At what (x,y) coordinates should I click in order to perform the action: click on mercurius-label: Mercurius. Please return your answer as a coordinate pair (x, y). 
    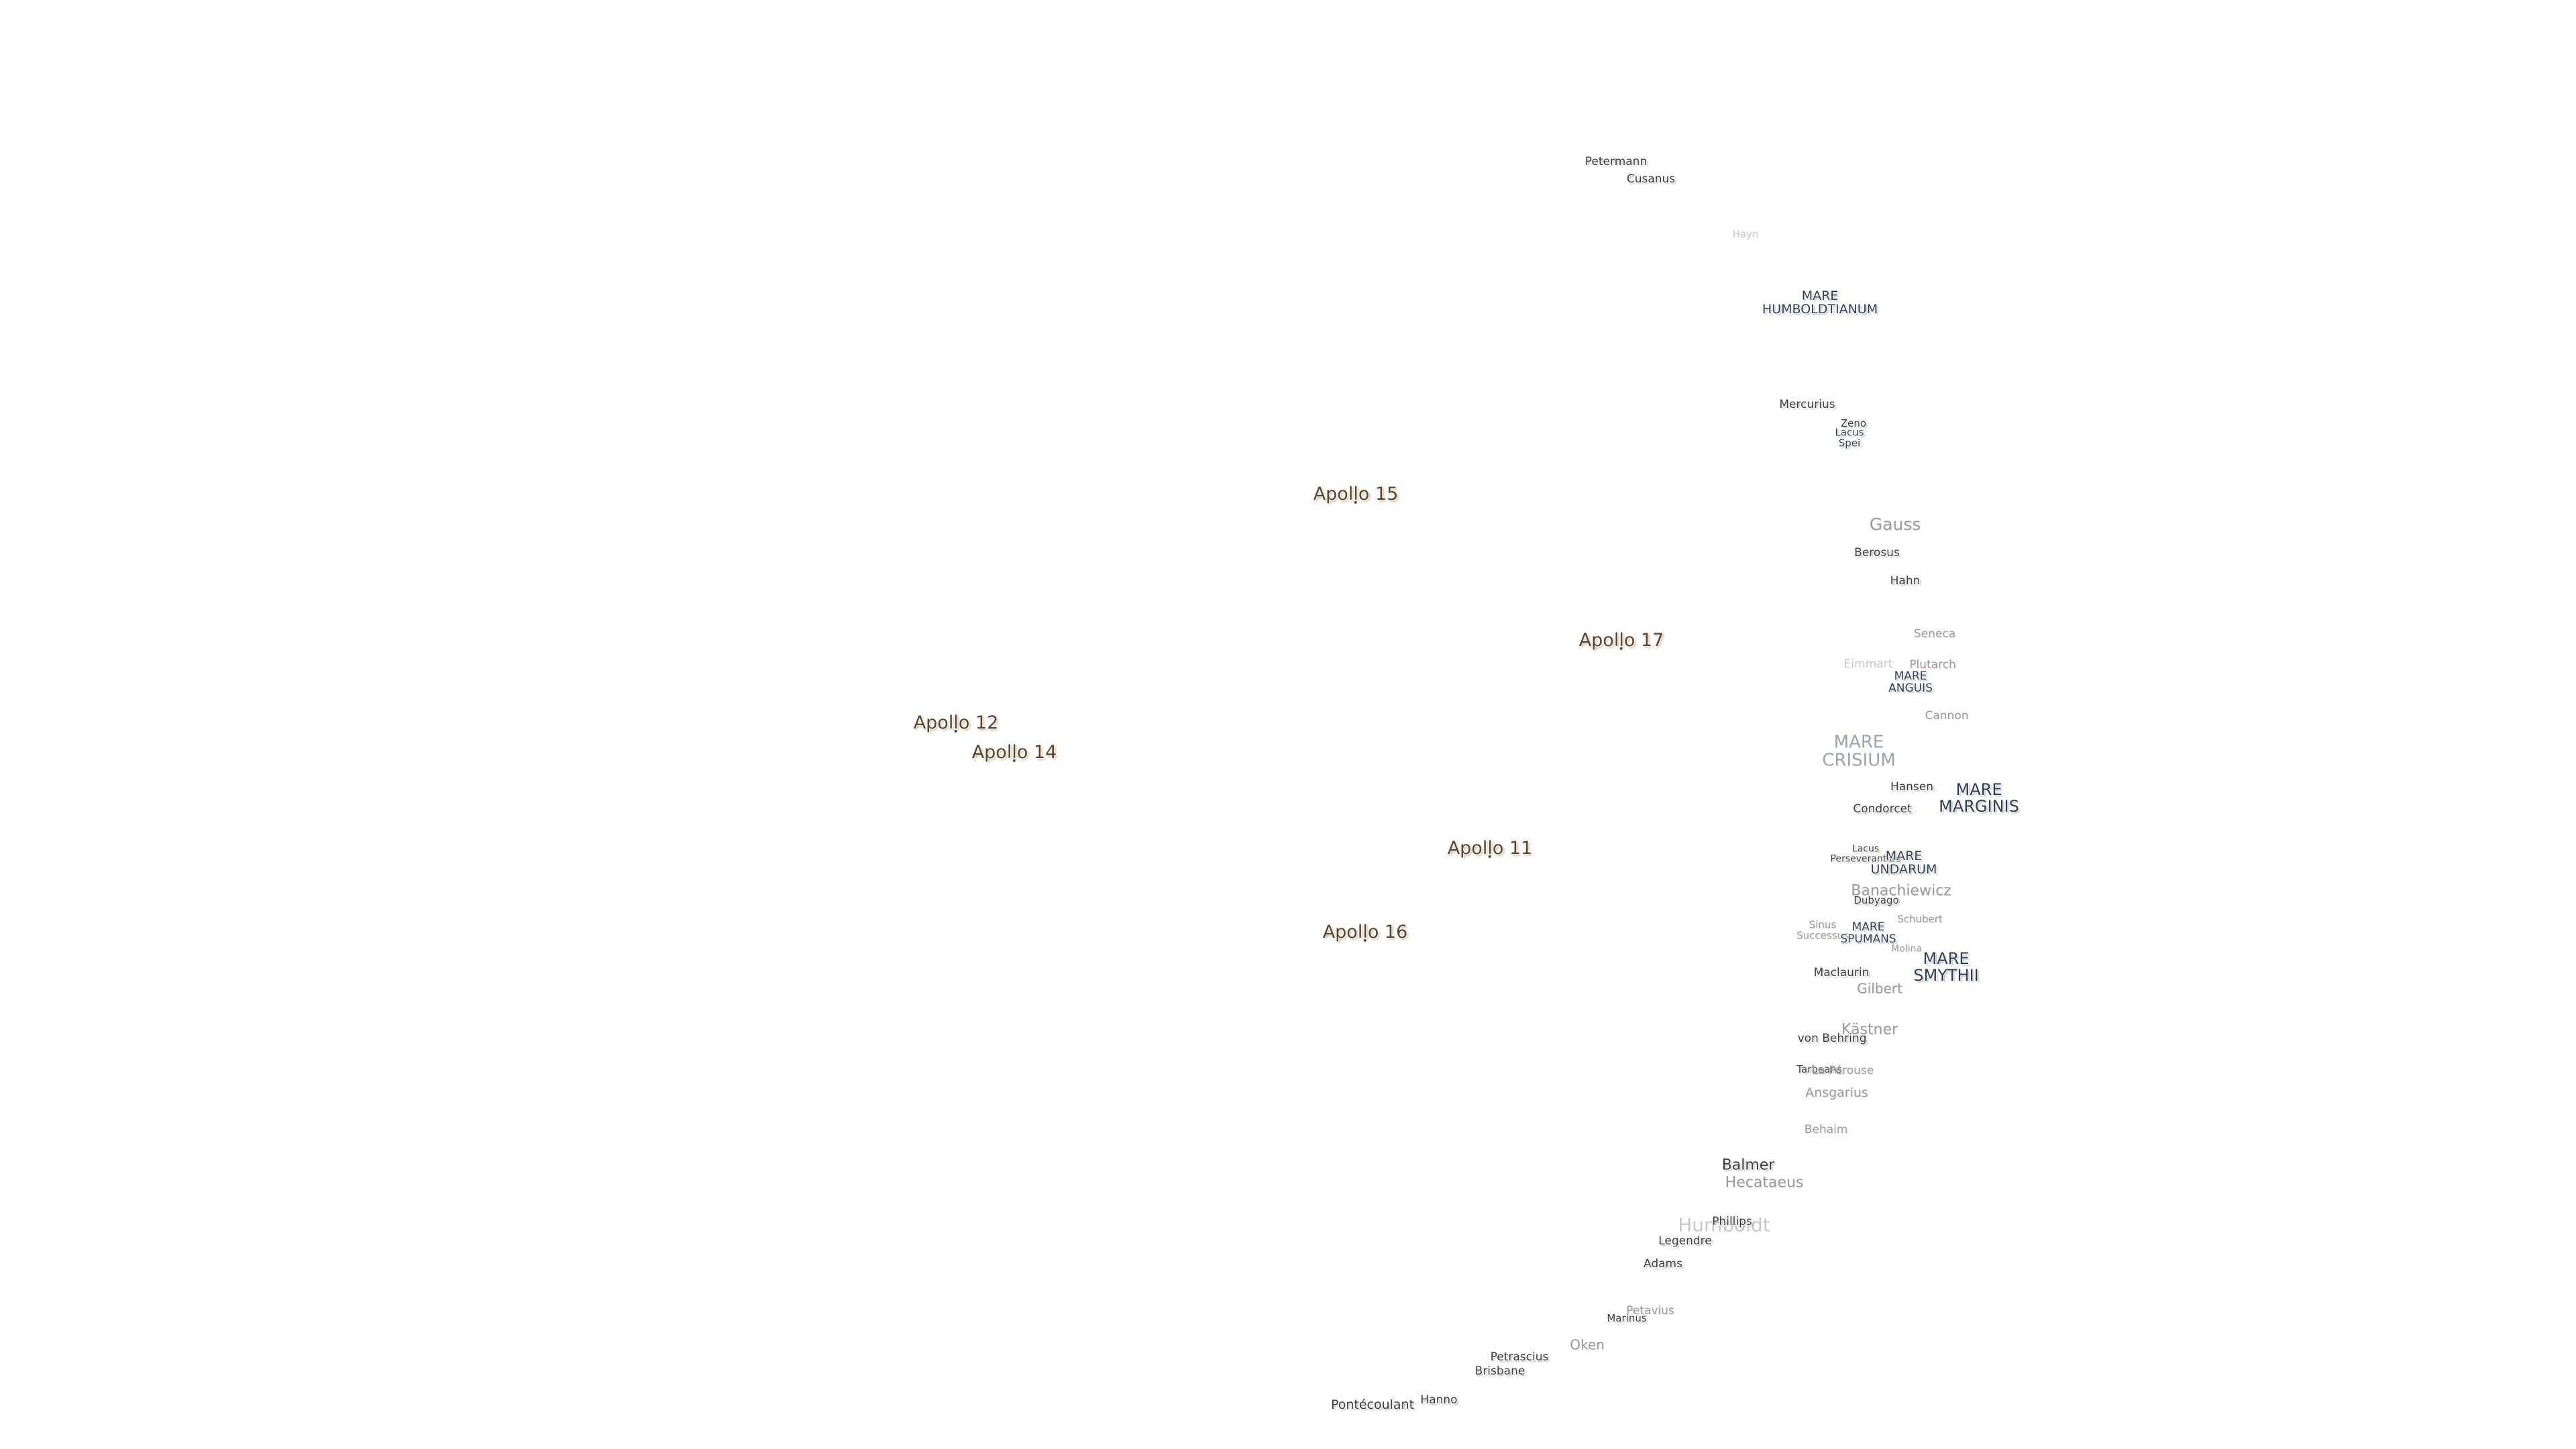
    Looking at the image, I should click on (1807, 405).